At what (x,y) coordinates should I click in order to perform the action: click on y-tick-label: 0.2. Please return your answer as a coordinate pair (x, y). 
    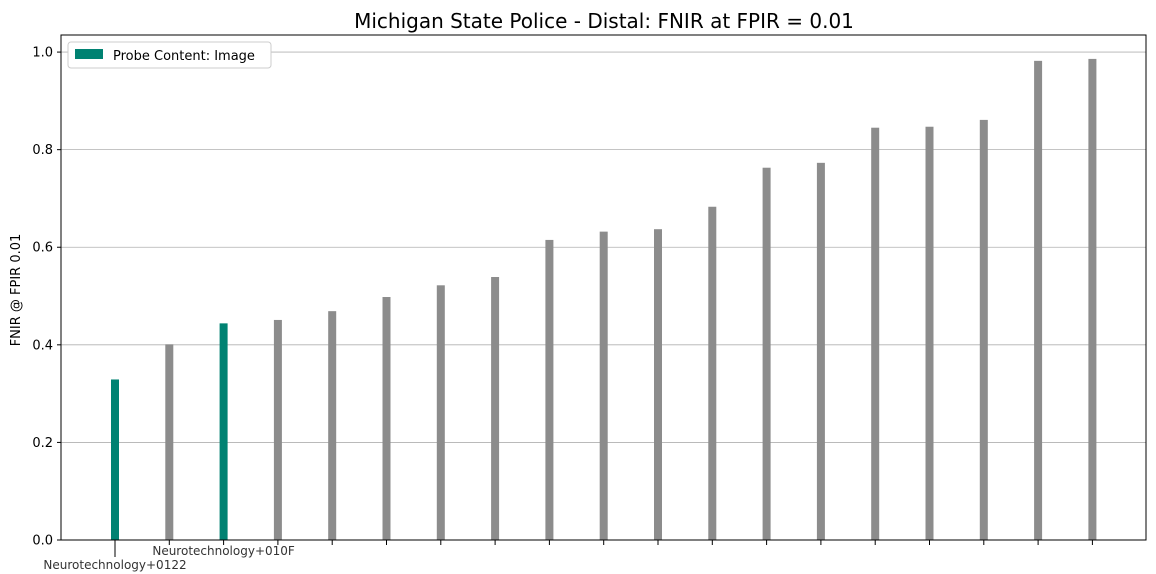
    Looking at the image, I should click on (42, 443).